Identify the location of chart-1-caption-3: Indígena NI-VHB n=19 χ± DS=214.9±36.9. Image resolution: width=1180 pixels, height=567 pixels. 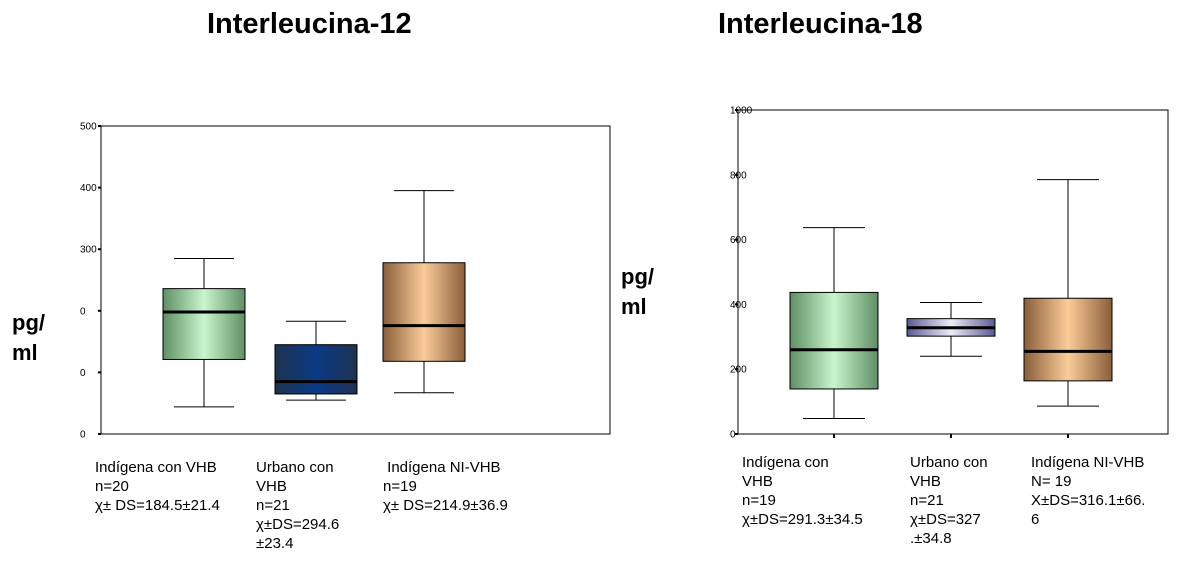
(445, 486).